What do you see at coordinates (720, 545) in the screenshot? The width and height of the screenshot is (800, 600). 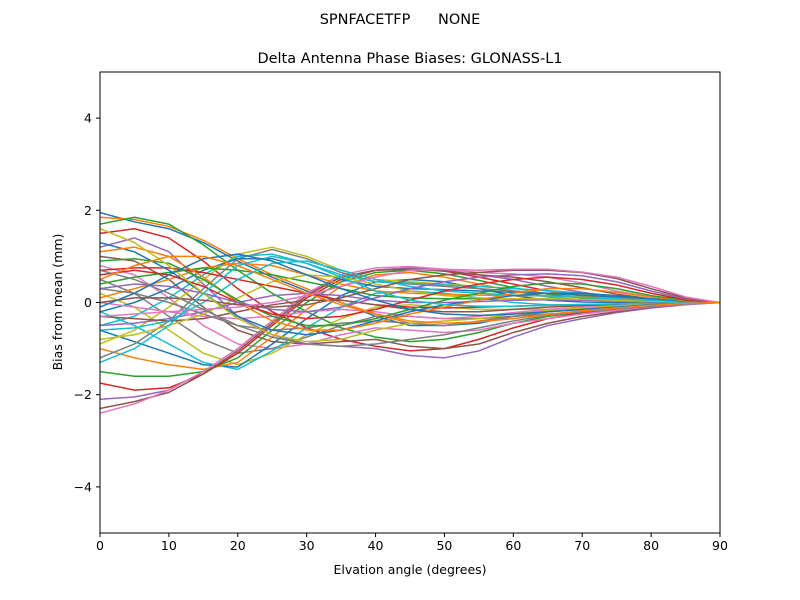 I see `x-tick-label: 90` at bounding box center [720, 545].